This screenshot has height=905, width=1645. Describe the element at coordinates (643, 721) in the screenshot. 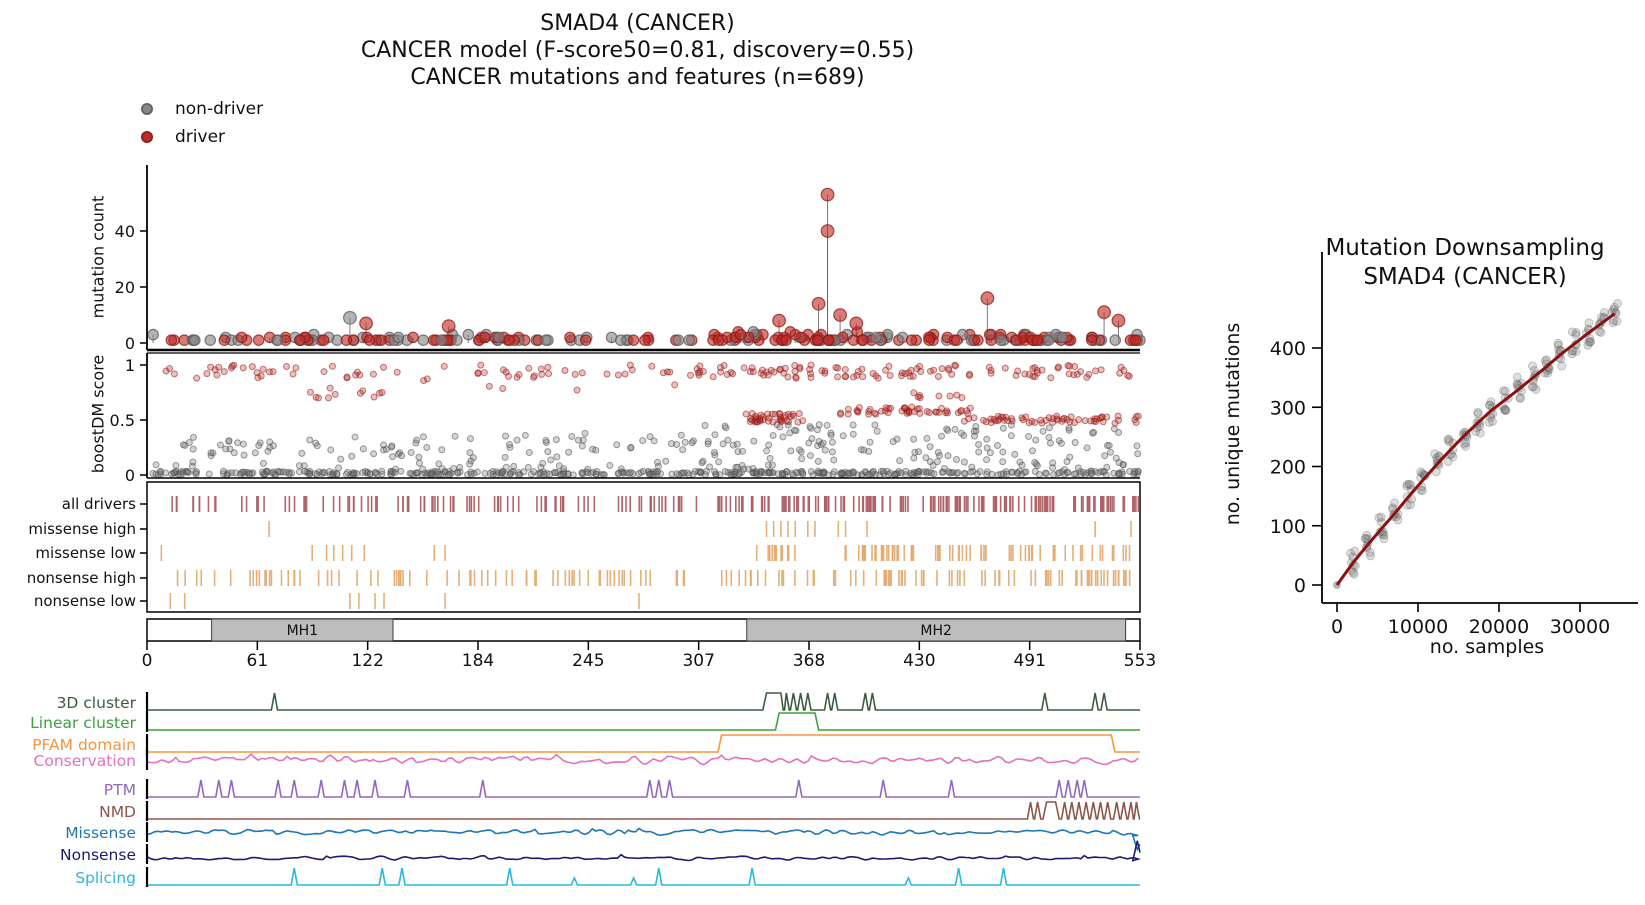

I see `feature-line-Linear-cluster` at that location.